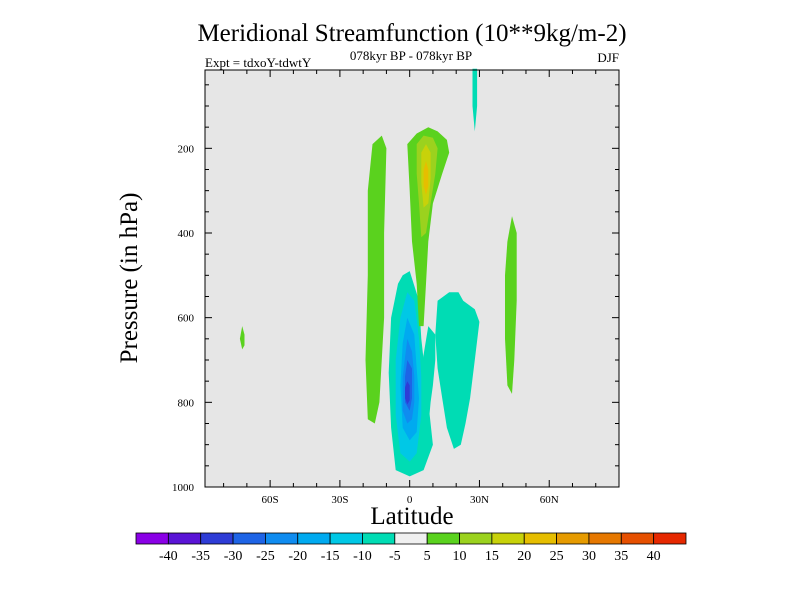 This screenshot has width=800, height=600. I want to click on expt-label: Expt = tdxoY-tdwtY, so click(258, 62).